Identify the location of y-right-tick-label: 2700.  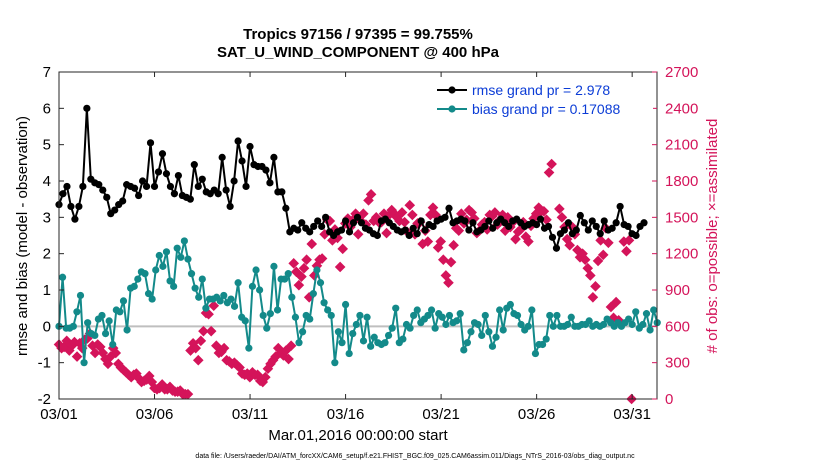
(681, 72).